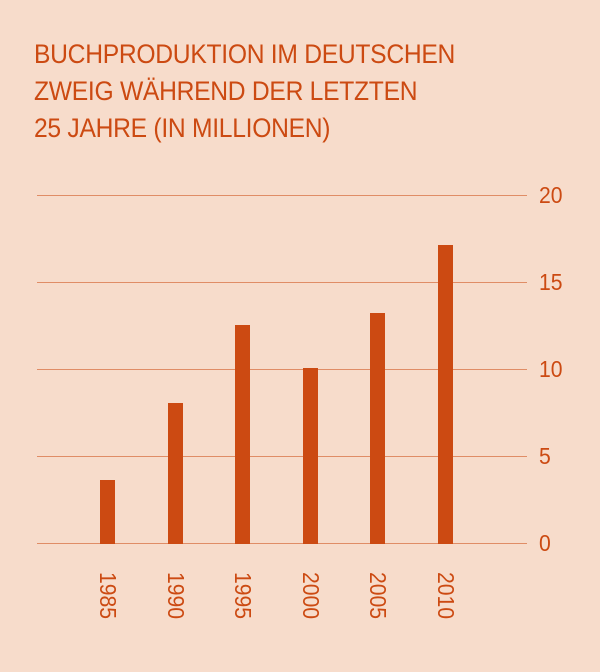 Image resolution: width=600 pixels, height=672 pixels. I want to click on x-tick-label-text: 2010, so click(445, 596).